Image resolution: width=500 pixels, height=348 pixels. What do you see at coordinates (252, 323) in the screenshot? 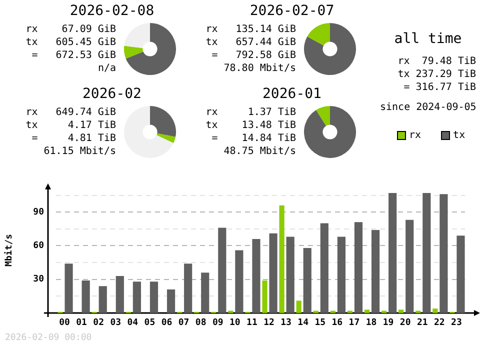
I see `x-tick-label: 11` at bounding box center [252, 323].